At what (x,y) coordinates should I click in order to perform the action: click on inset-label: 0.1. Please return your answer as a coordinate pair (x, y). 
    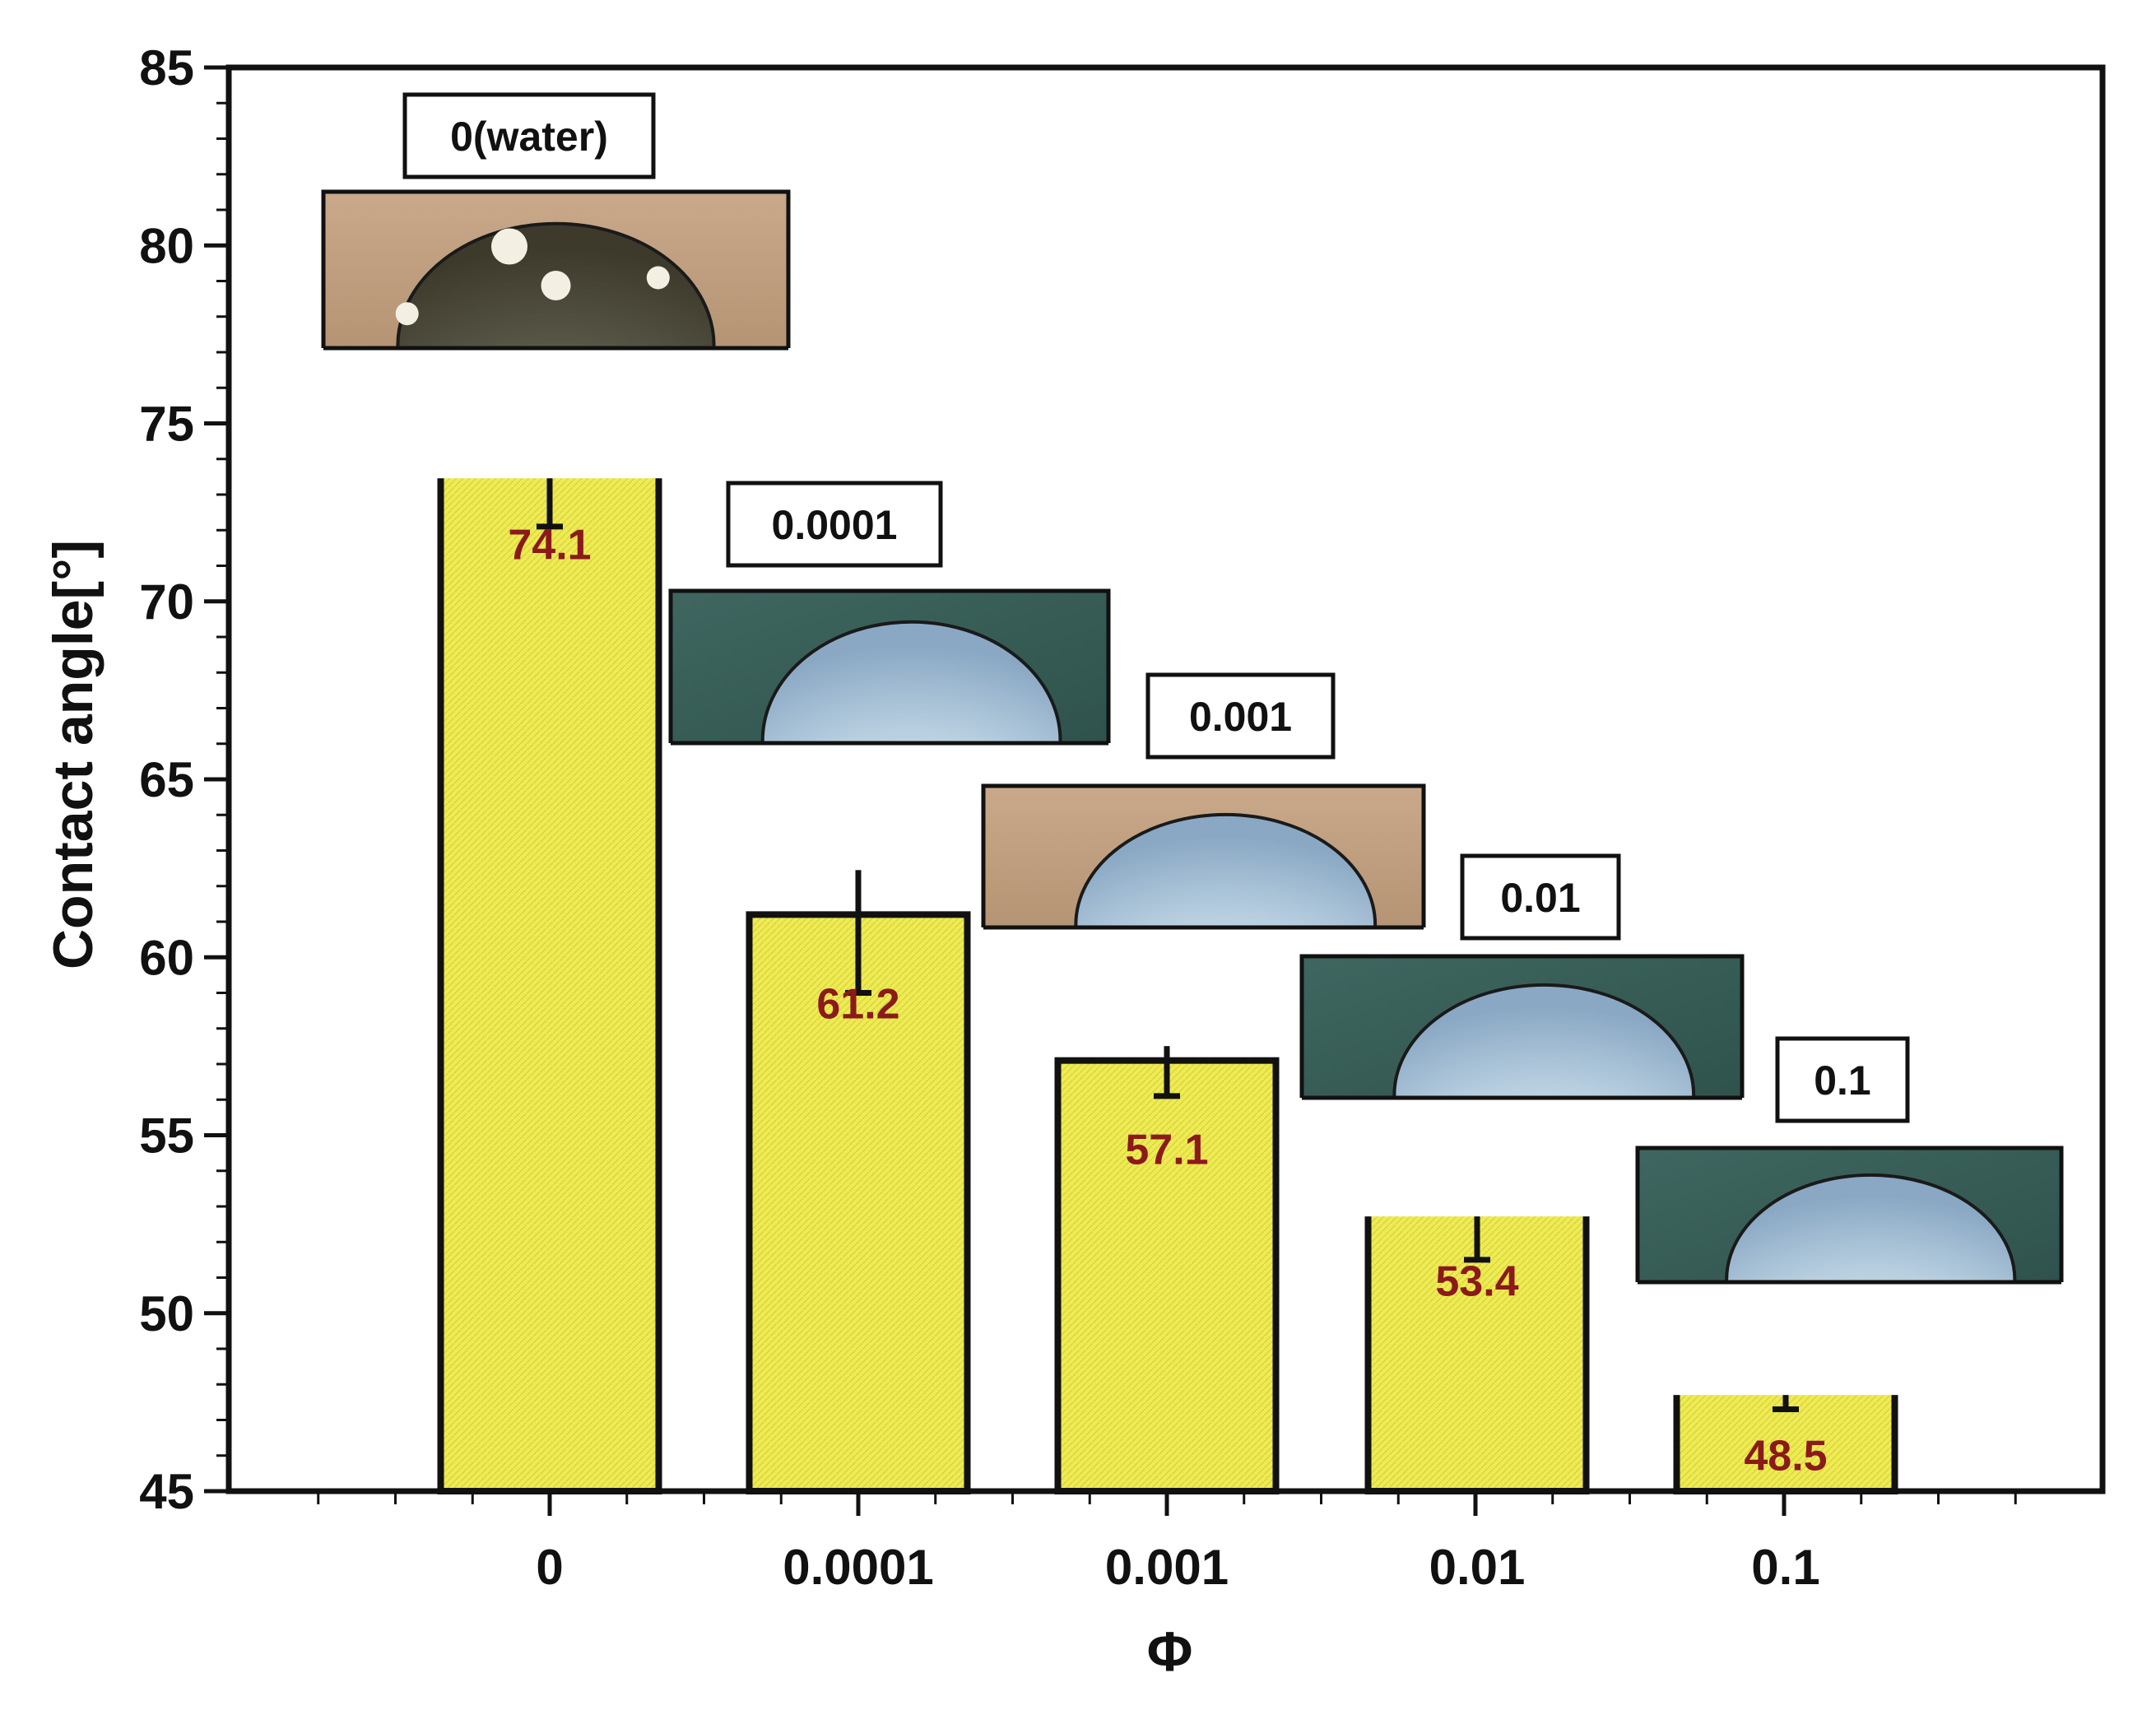
    Looking at the image, I should click on (1842, 1080).